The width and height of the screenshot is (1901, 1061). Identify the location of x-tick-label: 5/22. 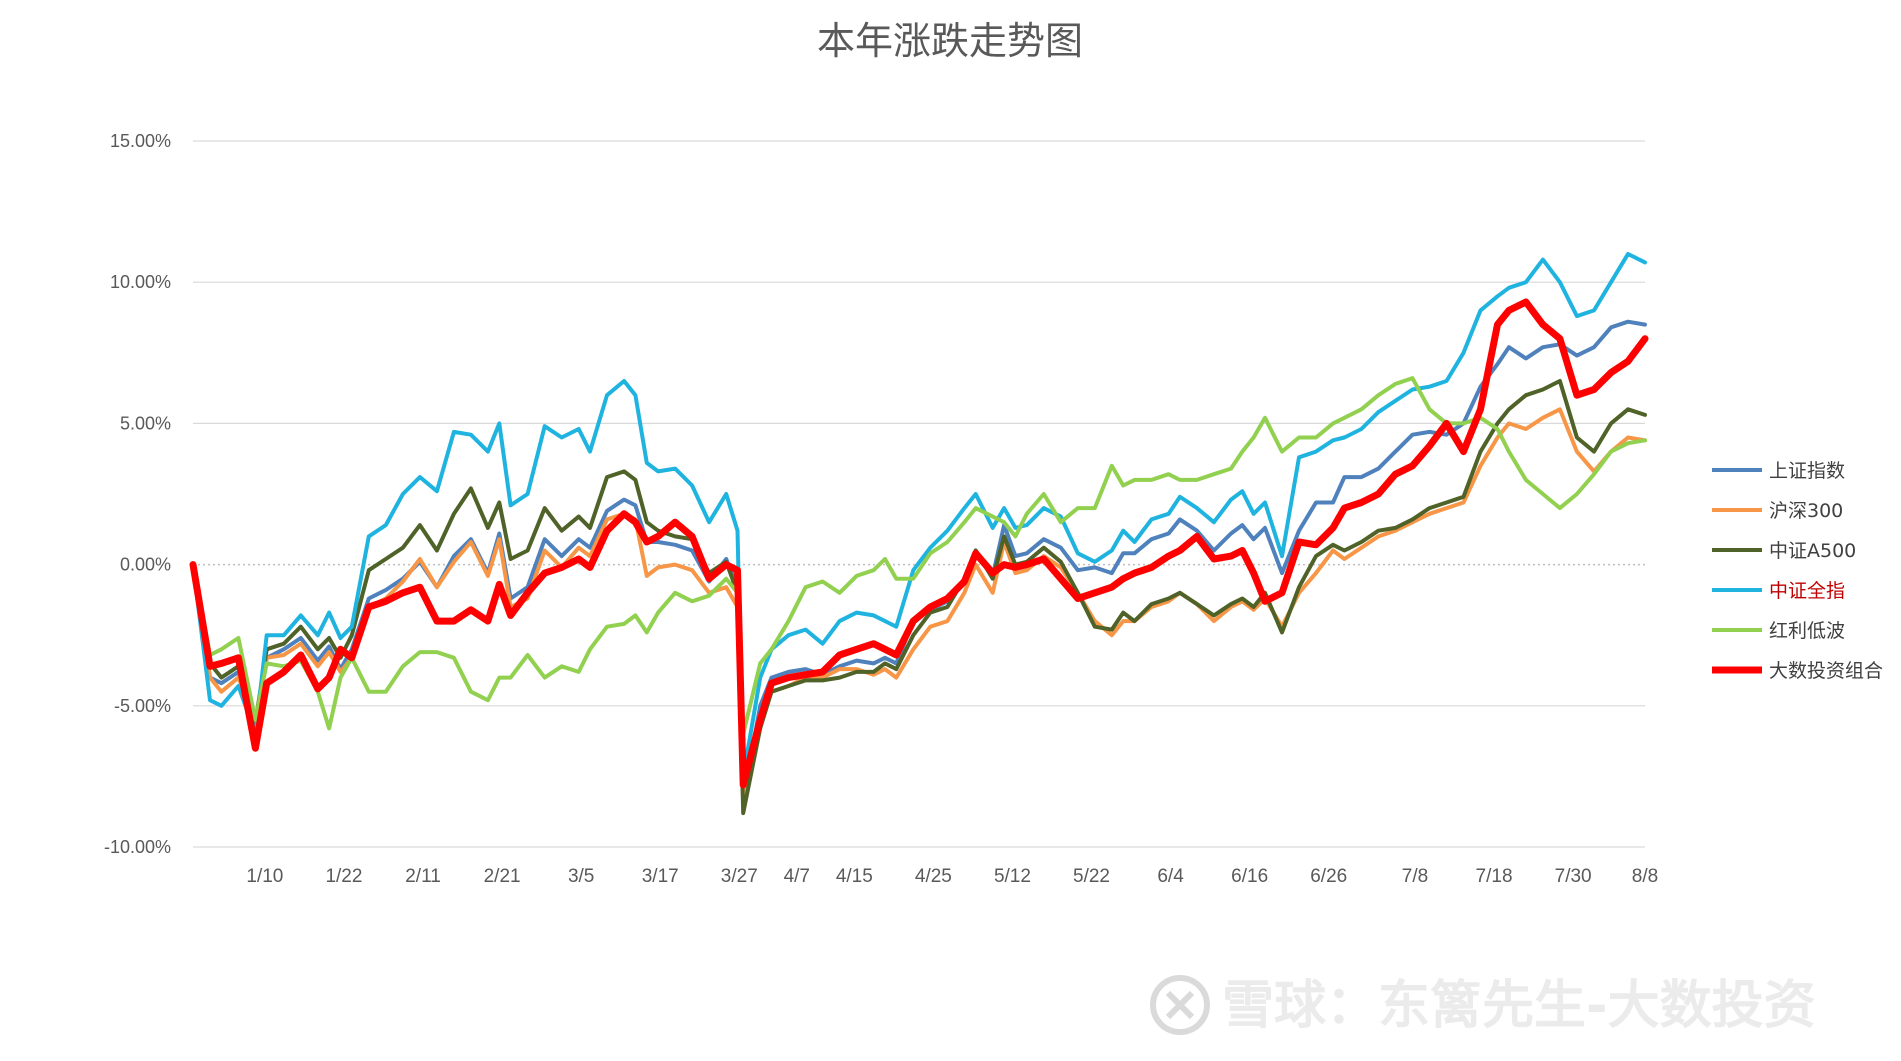
(1091, 876).